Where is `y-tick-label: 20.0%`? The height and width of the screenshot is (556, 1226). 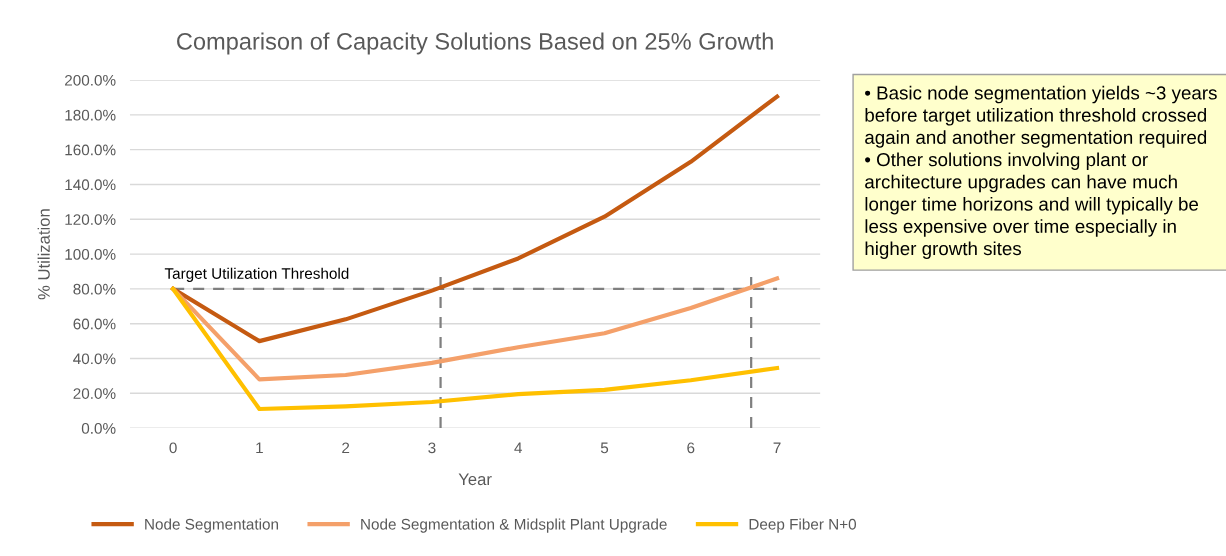
y-tick-label: 20.0% is located at coordinates (94, 393).